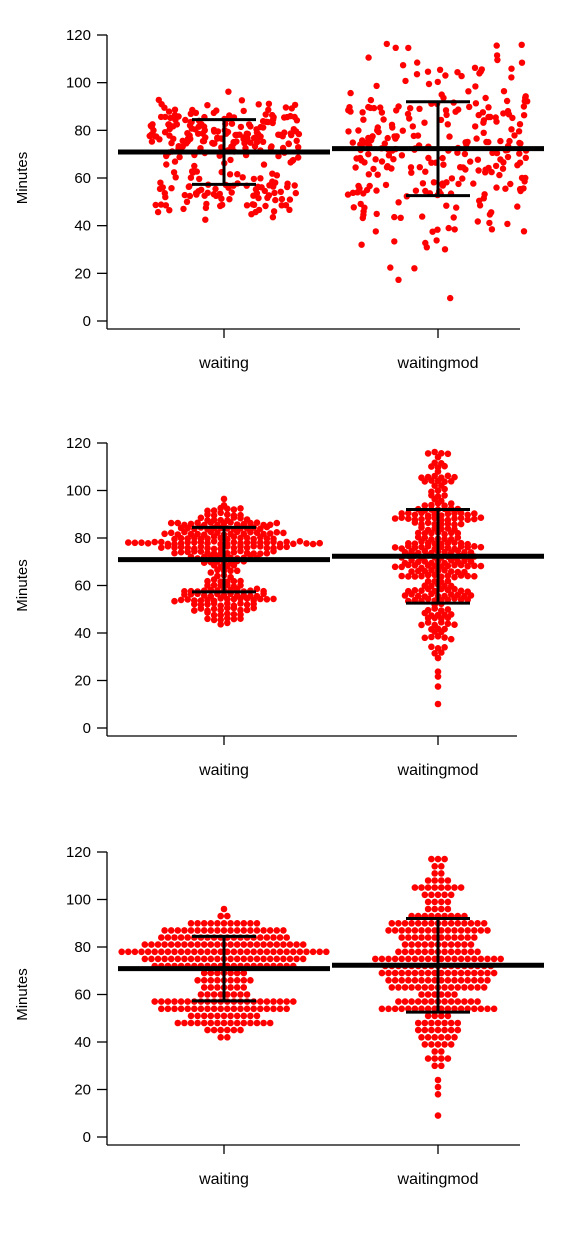  I want to click on y-tick-label: 20, so click(82, 273).